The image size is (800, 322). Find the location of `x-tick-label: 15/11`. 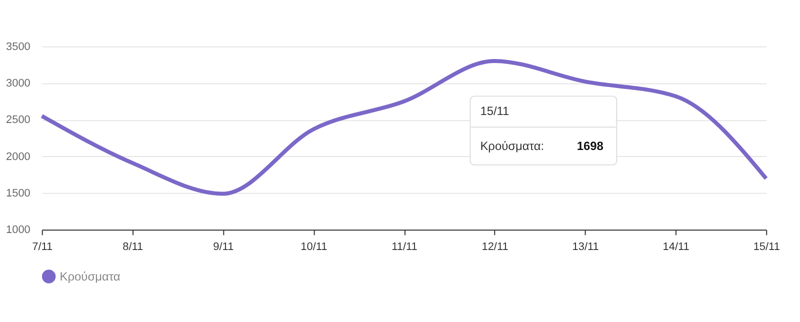

x-tick-label: 15/11 is located at coordinates (766, 247).